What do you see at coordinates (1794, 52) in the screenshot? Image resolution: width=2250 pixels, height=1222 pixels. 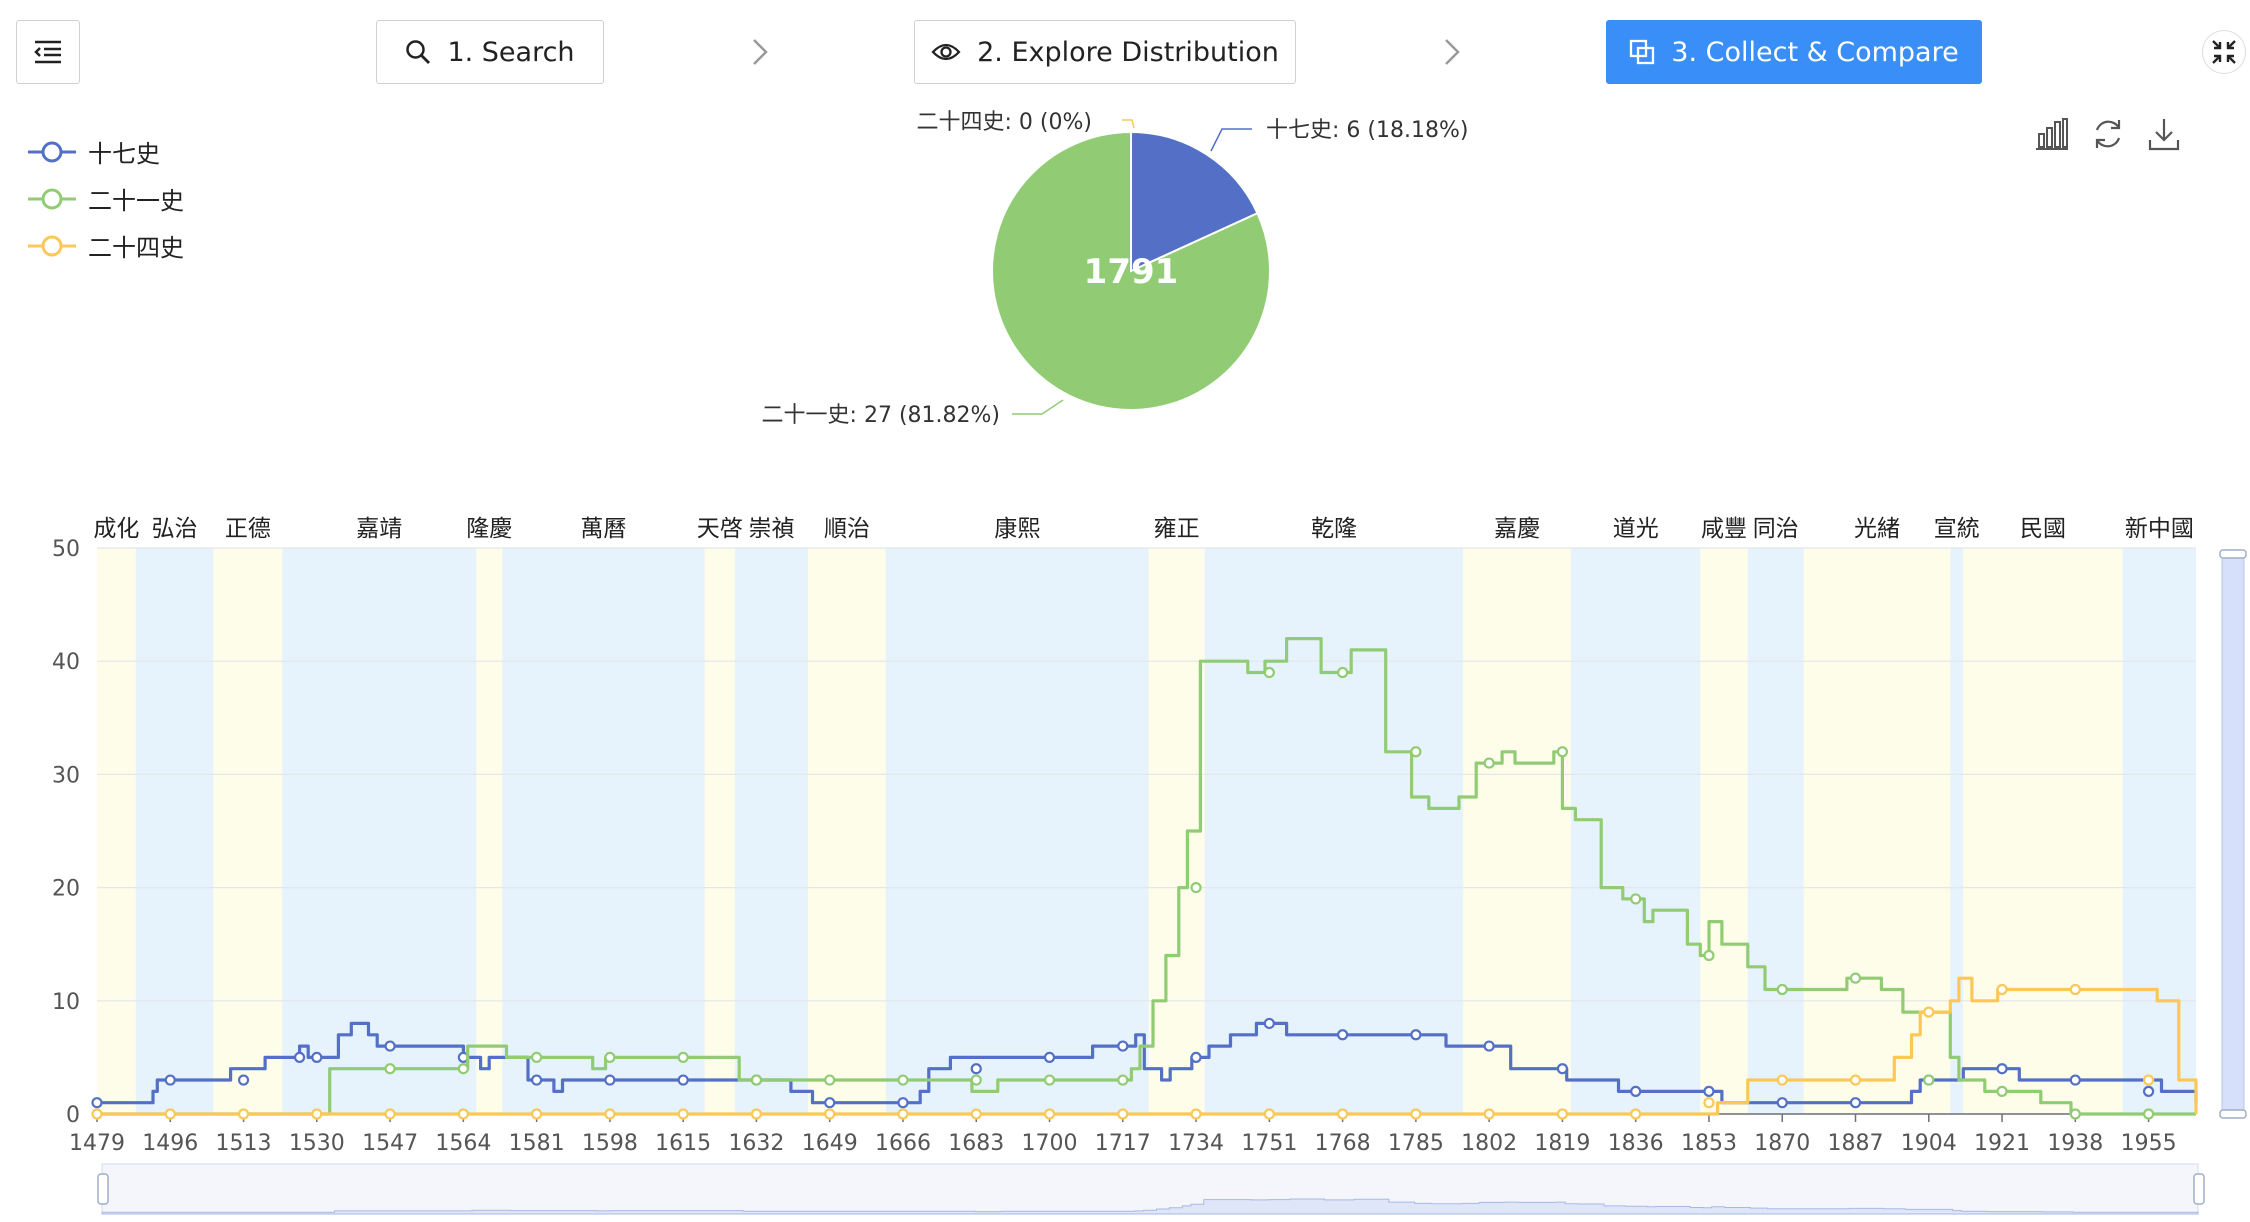 I see `step-collect-button: 3. Collect & Compare` at bounding box center [1794, 52].